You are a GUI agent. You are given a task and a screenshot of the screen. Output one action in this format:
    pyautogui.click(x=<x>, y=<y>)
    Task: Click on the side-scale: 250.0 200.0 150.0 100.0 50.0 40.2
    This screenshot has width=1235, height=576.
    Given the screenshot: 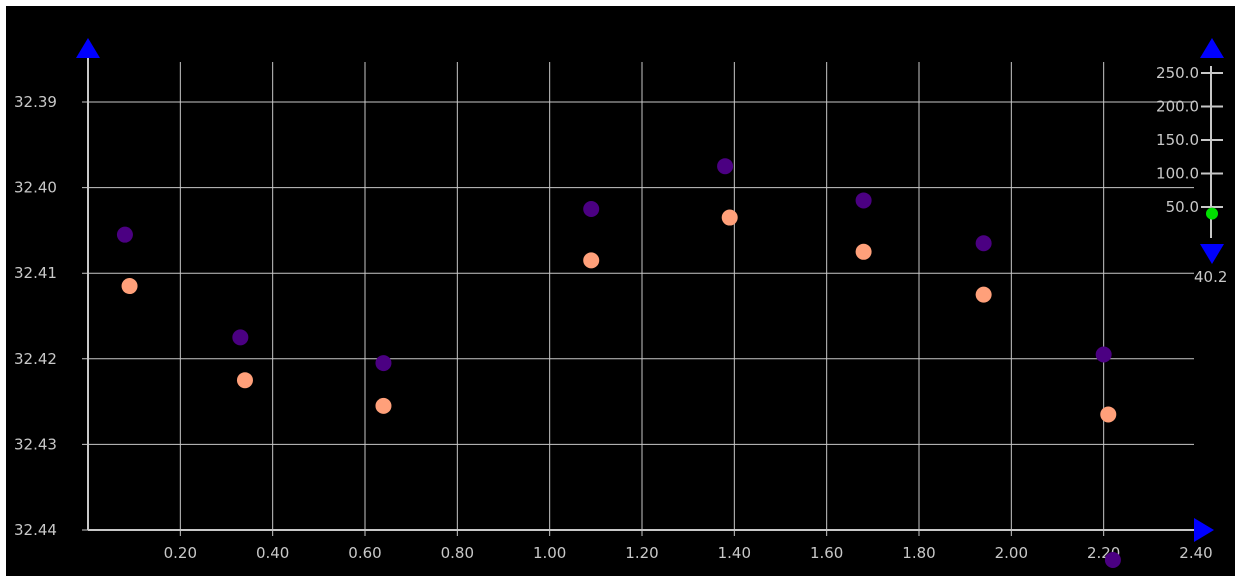 What is the action you would take?
    pyautogui.click(x=1191, y=175)
    